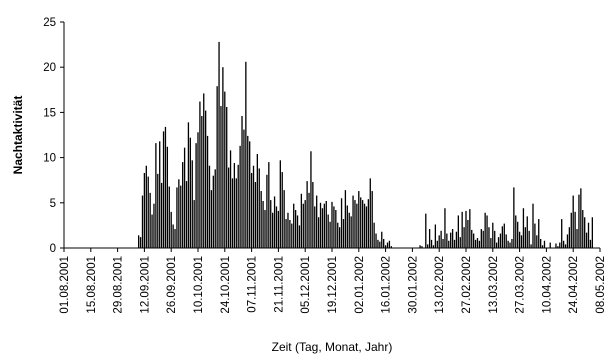  What do you see at coordinates (521, 285) in the screenshot?
I see `x-tick-label: 27.03.2002` at bounding box center [521, 285].